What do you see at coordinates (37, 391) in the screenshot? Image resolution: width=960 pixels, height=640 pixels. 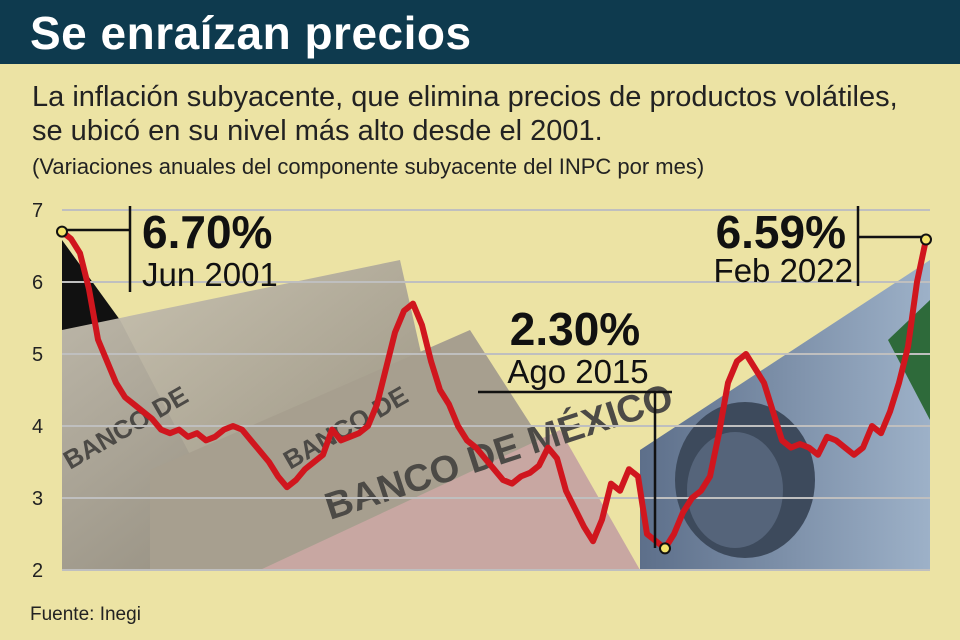 I see `y-axis-ticks: 2 3 4 5 6 7` at bounding box center [37, 391].